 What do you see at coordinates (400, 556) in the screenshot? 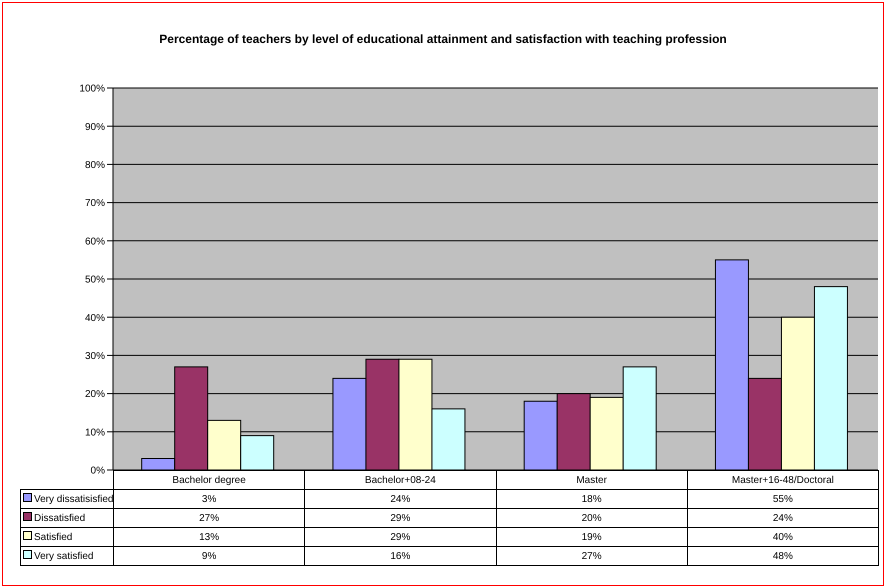
I see `data-label: 16%` at bounding box center [400, 556].